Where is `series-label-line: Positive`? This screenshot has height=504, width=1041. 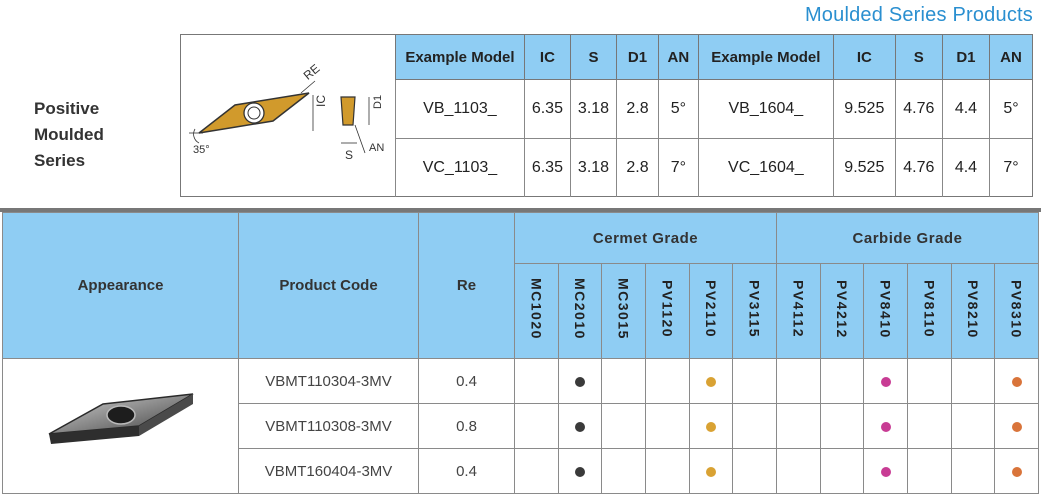
series-label-line: Positive is located at coordinates (67, 108).